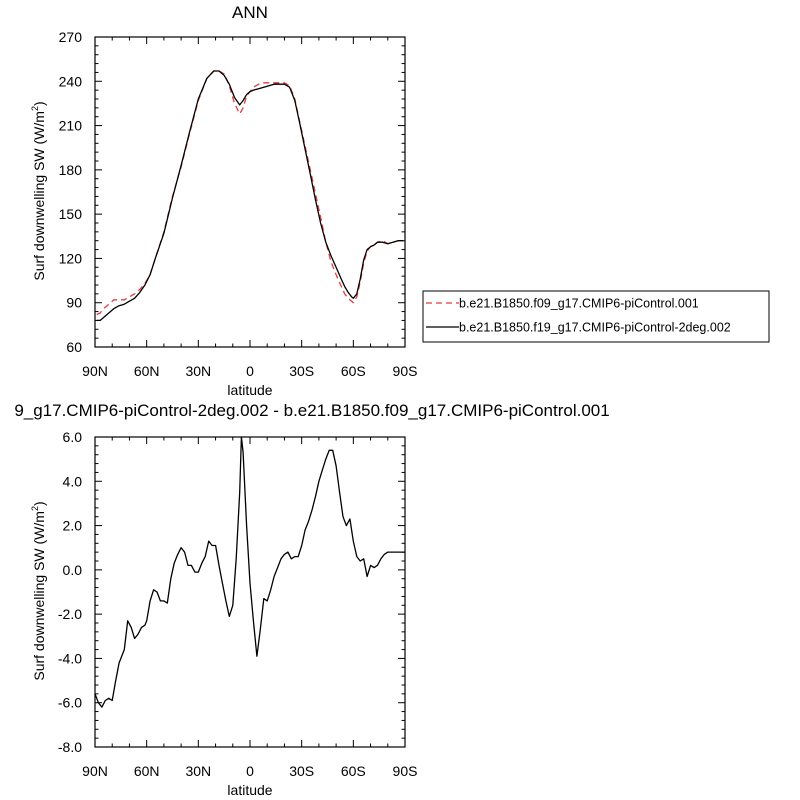 The width and height of the screenshot is (800, 800). Describe the element at coordinates (73, 526) in the screenshot. I see `y-tick-label: 2.0` at that location.